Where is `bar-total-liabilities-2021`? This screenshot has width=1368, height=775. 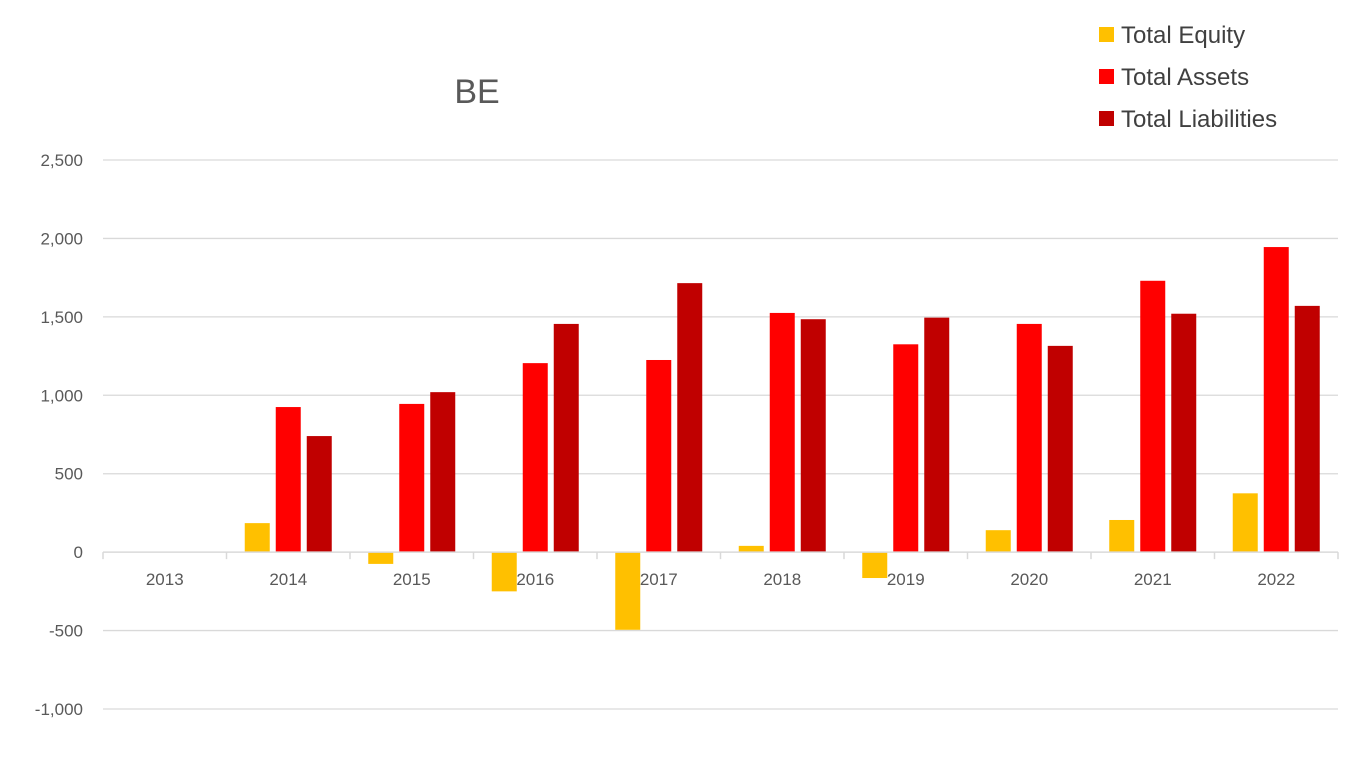
bar-total-liabilities-2021 is located at coordinates (1184, 433).